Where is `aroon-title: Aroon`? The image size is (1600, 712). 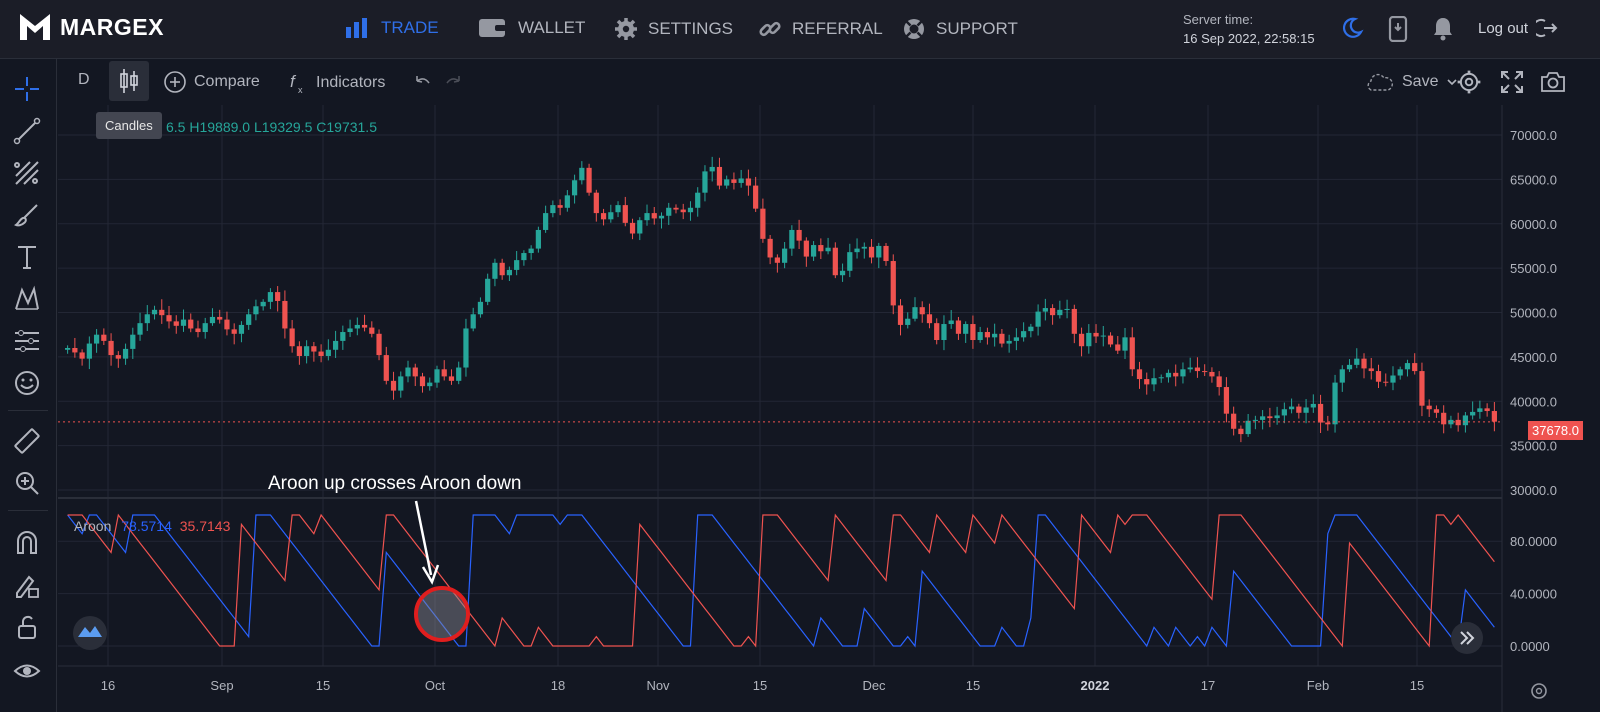
aroon-title: Aroon is located at coordinates (93, 526).